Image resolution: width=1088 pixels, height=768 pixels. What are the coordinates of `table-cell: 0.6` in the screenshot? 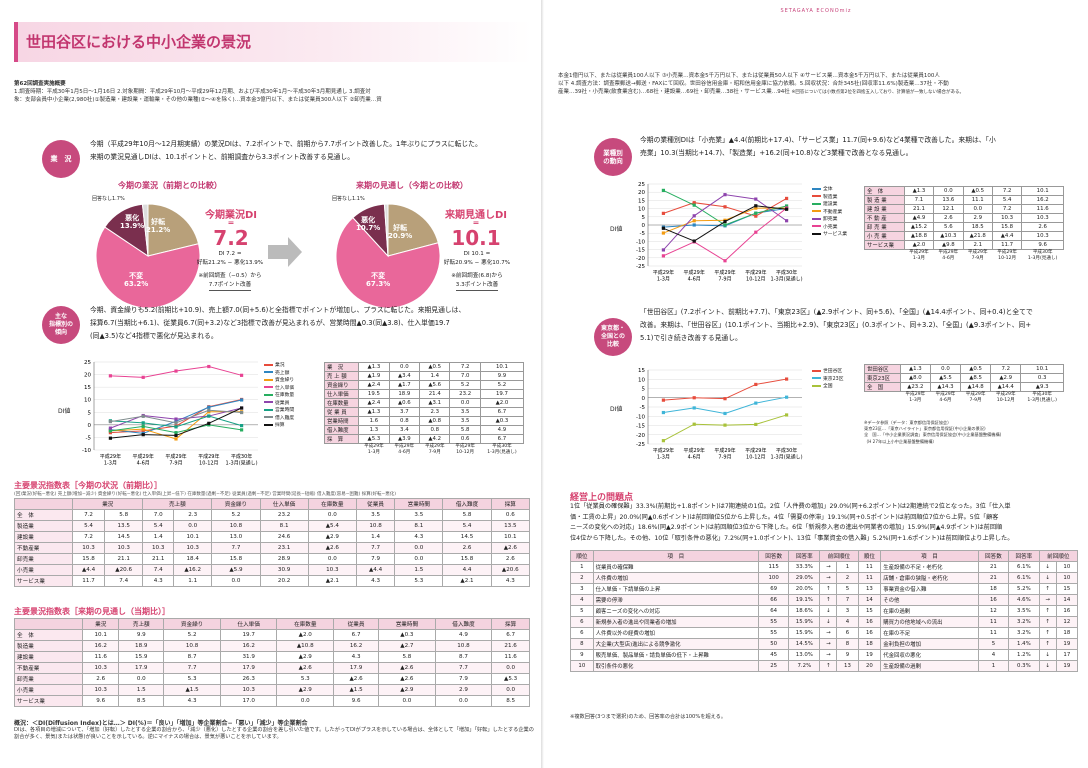 It's located at (465, 439).